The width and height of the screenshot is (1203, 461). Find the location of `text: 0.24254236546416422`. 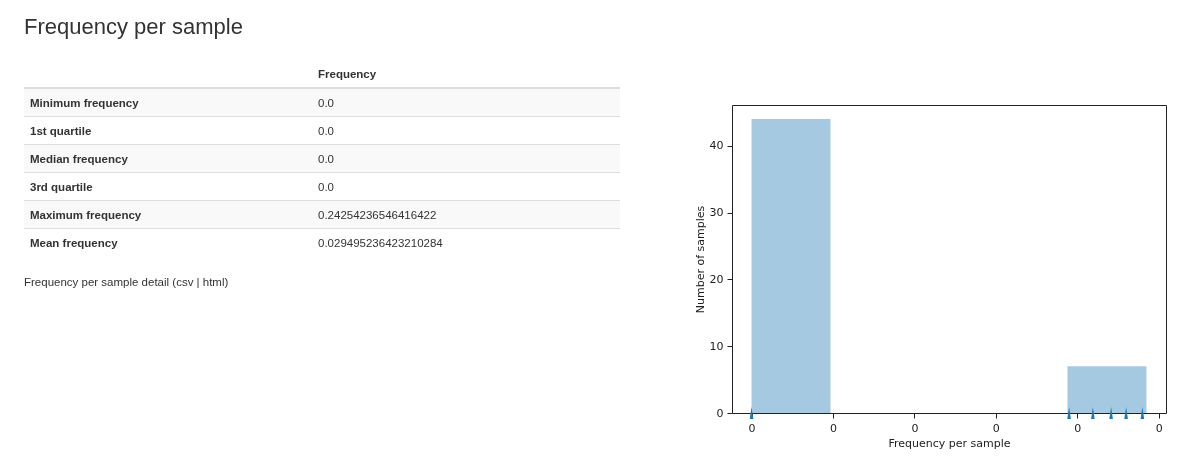

text: 0.24254236546416422 is located at coordinates (466, 214).